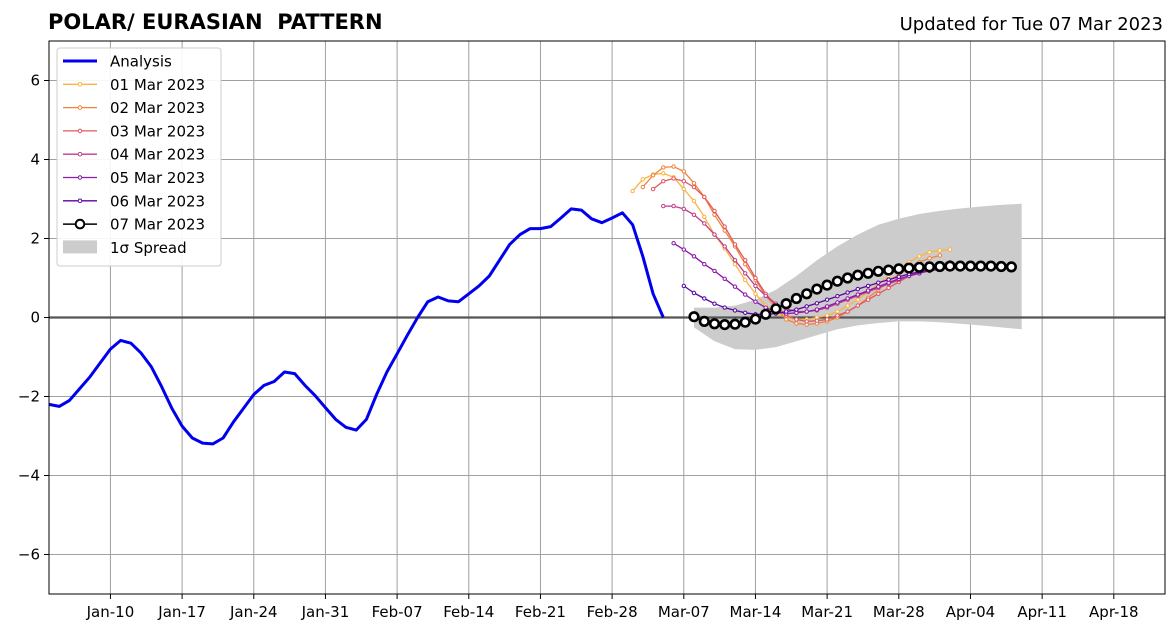  Describe the element at coordinates (157, 85) in the screenshot. I see `legend-label: 01 Mar 2023` at that location.